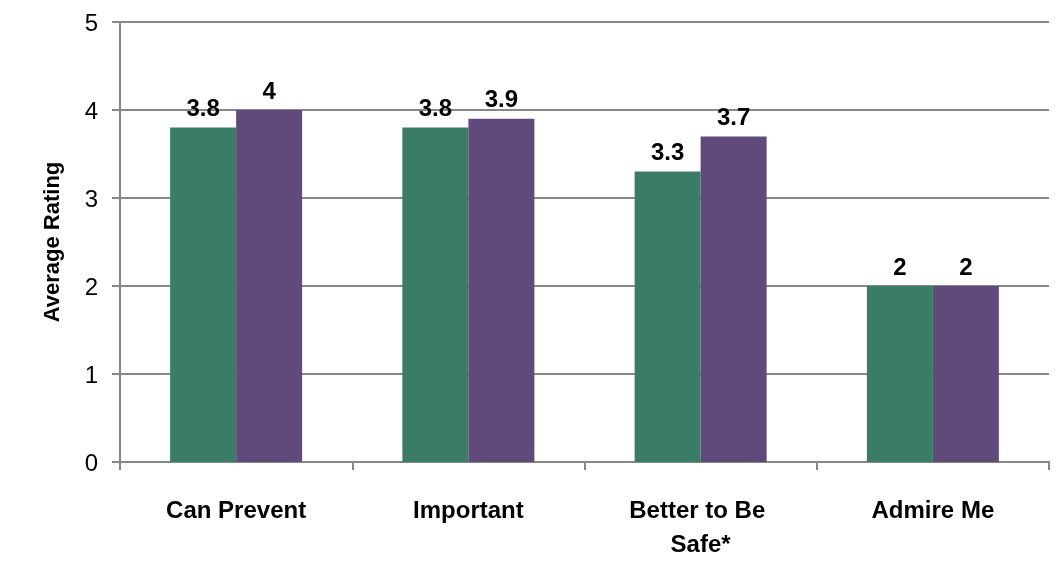  I want to click on data-label: 3.9, so click(501, 99).